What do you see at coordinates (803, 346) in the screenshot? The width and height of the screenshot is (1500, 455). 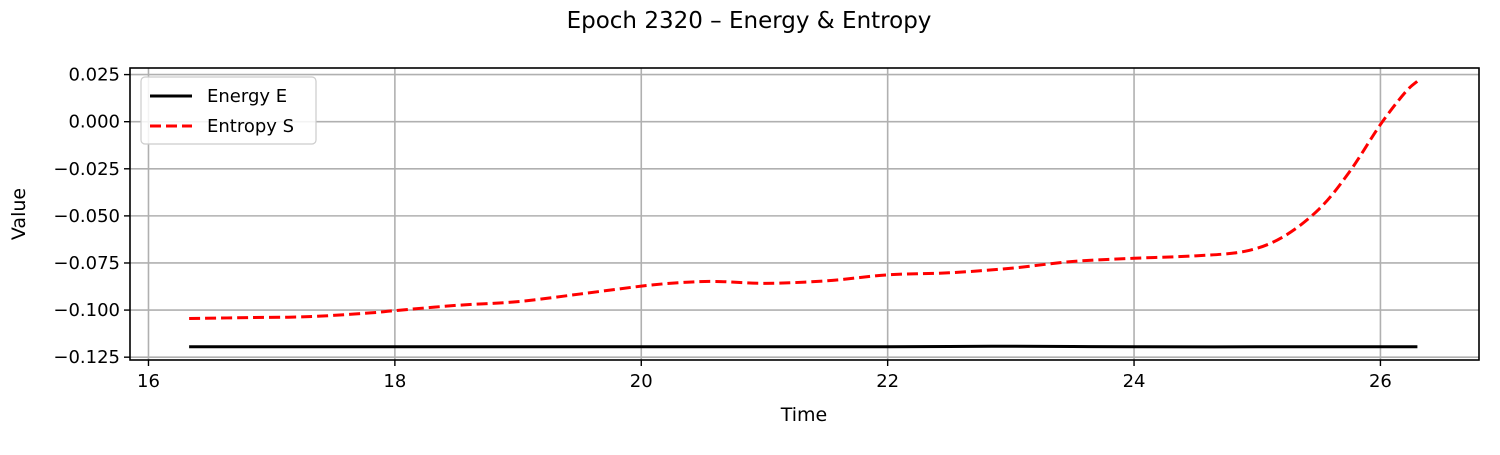 I see `series-line-energy-e` at bounding box center [803, 346].